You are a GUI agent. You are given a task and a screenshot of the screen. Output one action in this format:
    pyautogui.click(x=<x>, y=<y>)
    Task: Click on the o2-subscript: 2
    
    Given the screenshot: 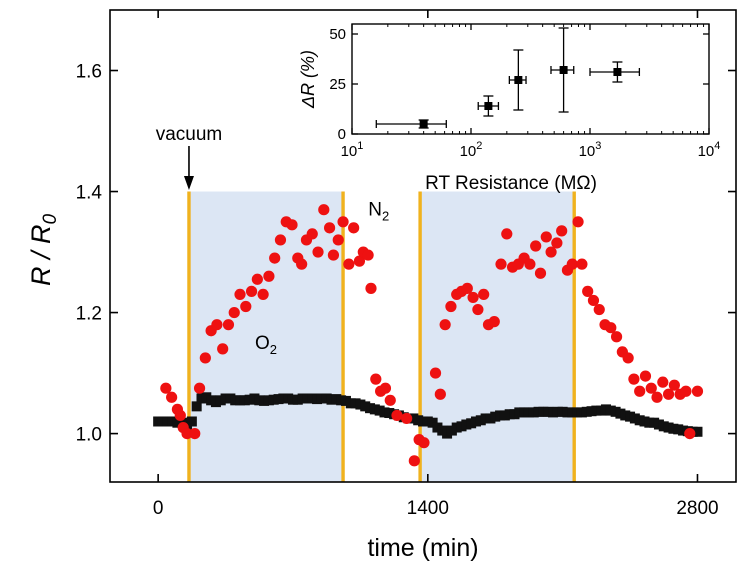 What is the action you would take?
    pyautogui.click(x=273, y=349)
    